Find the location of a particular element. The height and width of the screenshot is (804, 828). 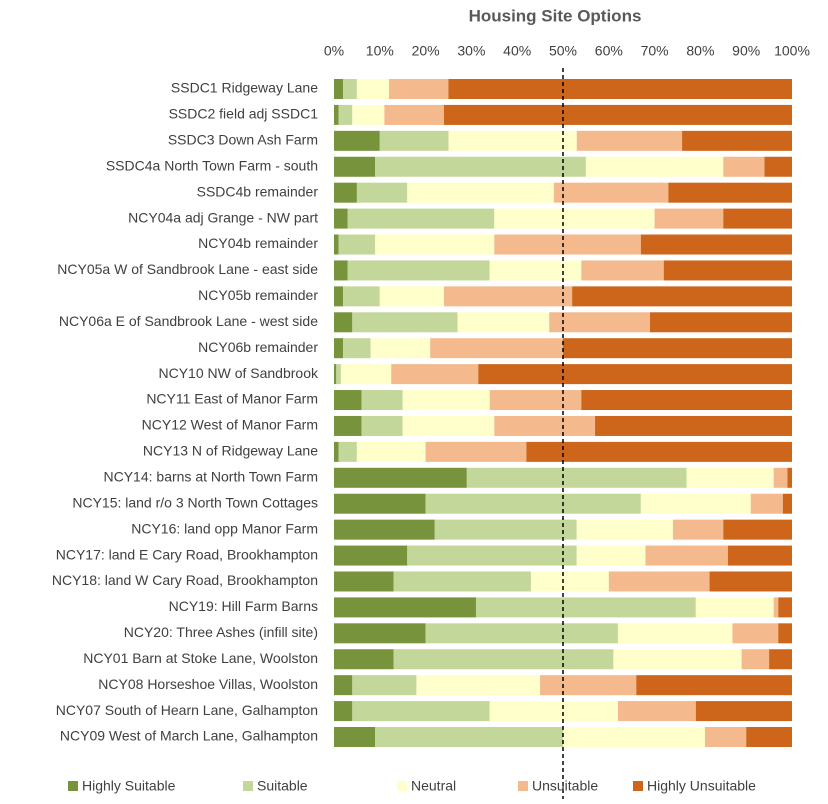

y-tick-label: NCY16: land opp Manor Farm is located at coordinates (224, 528).